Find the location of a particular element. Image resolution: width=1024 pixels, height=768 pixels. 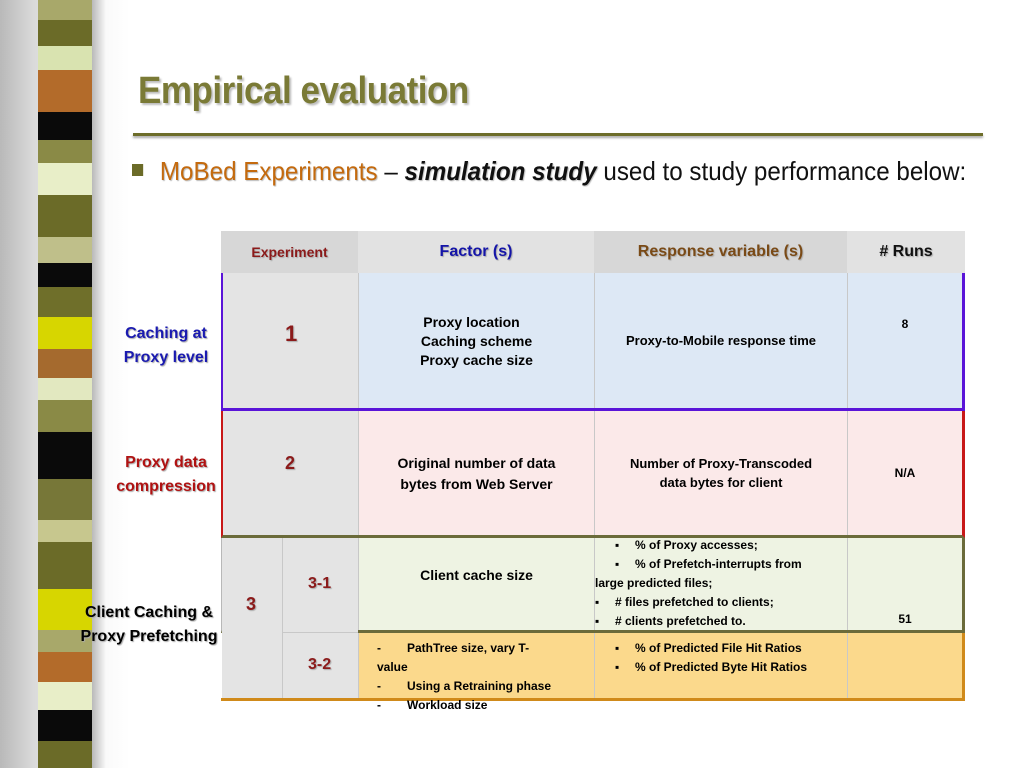

row-2-experiment-cell: 2 is located at coordinates (290, 473).